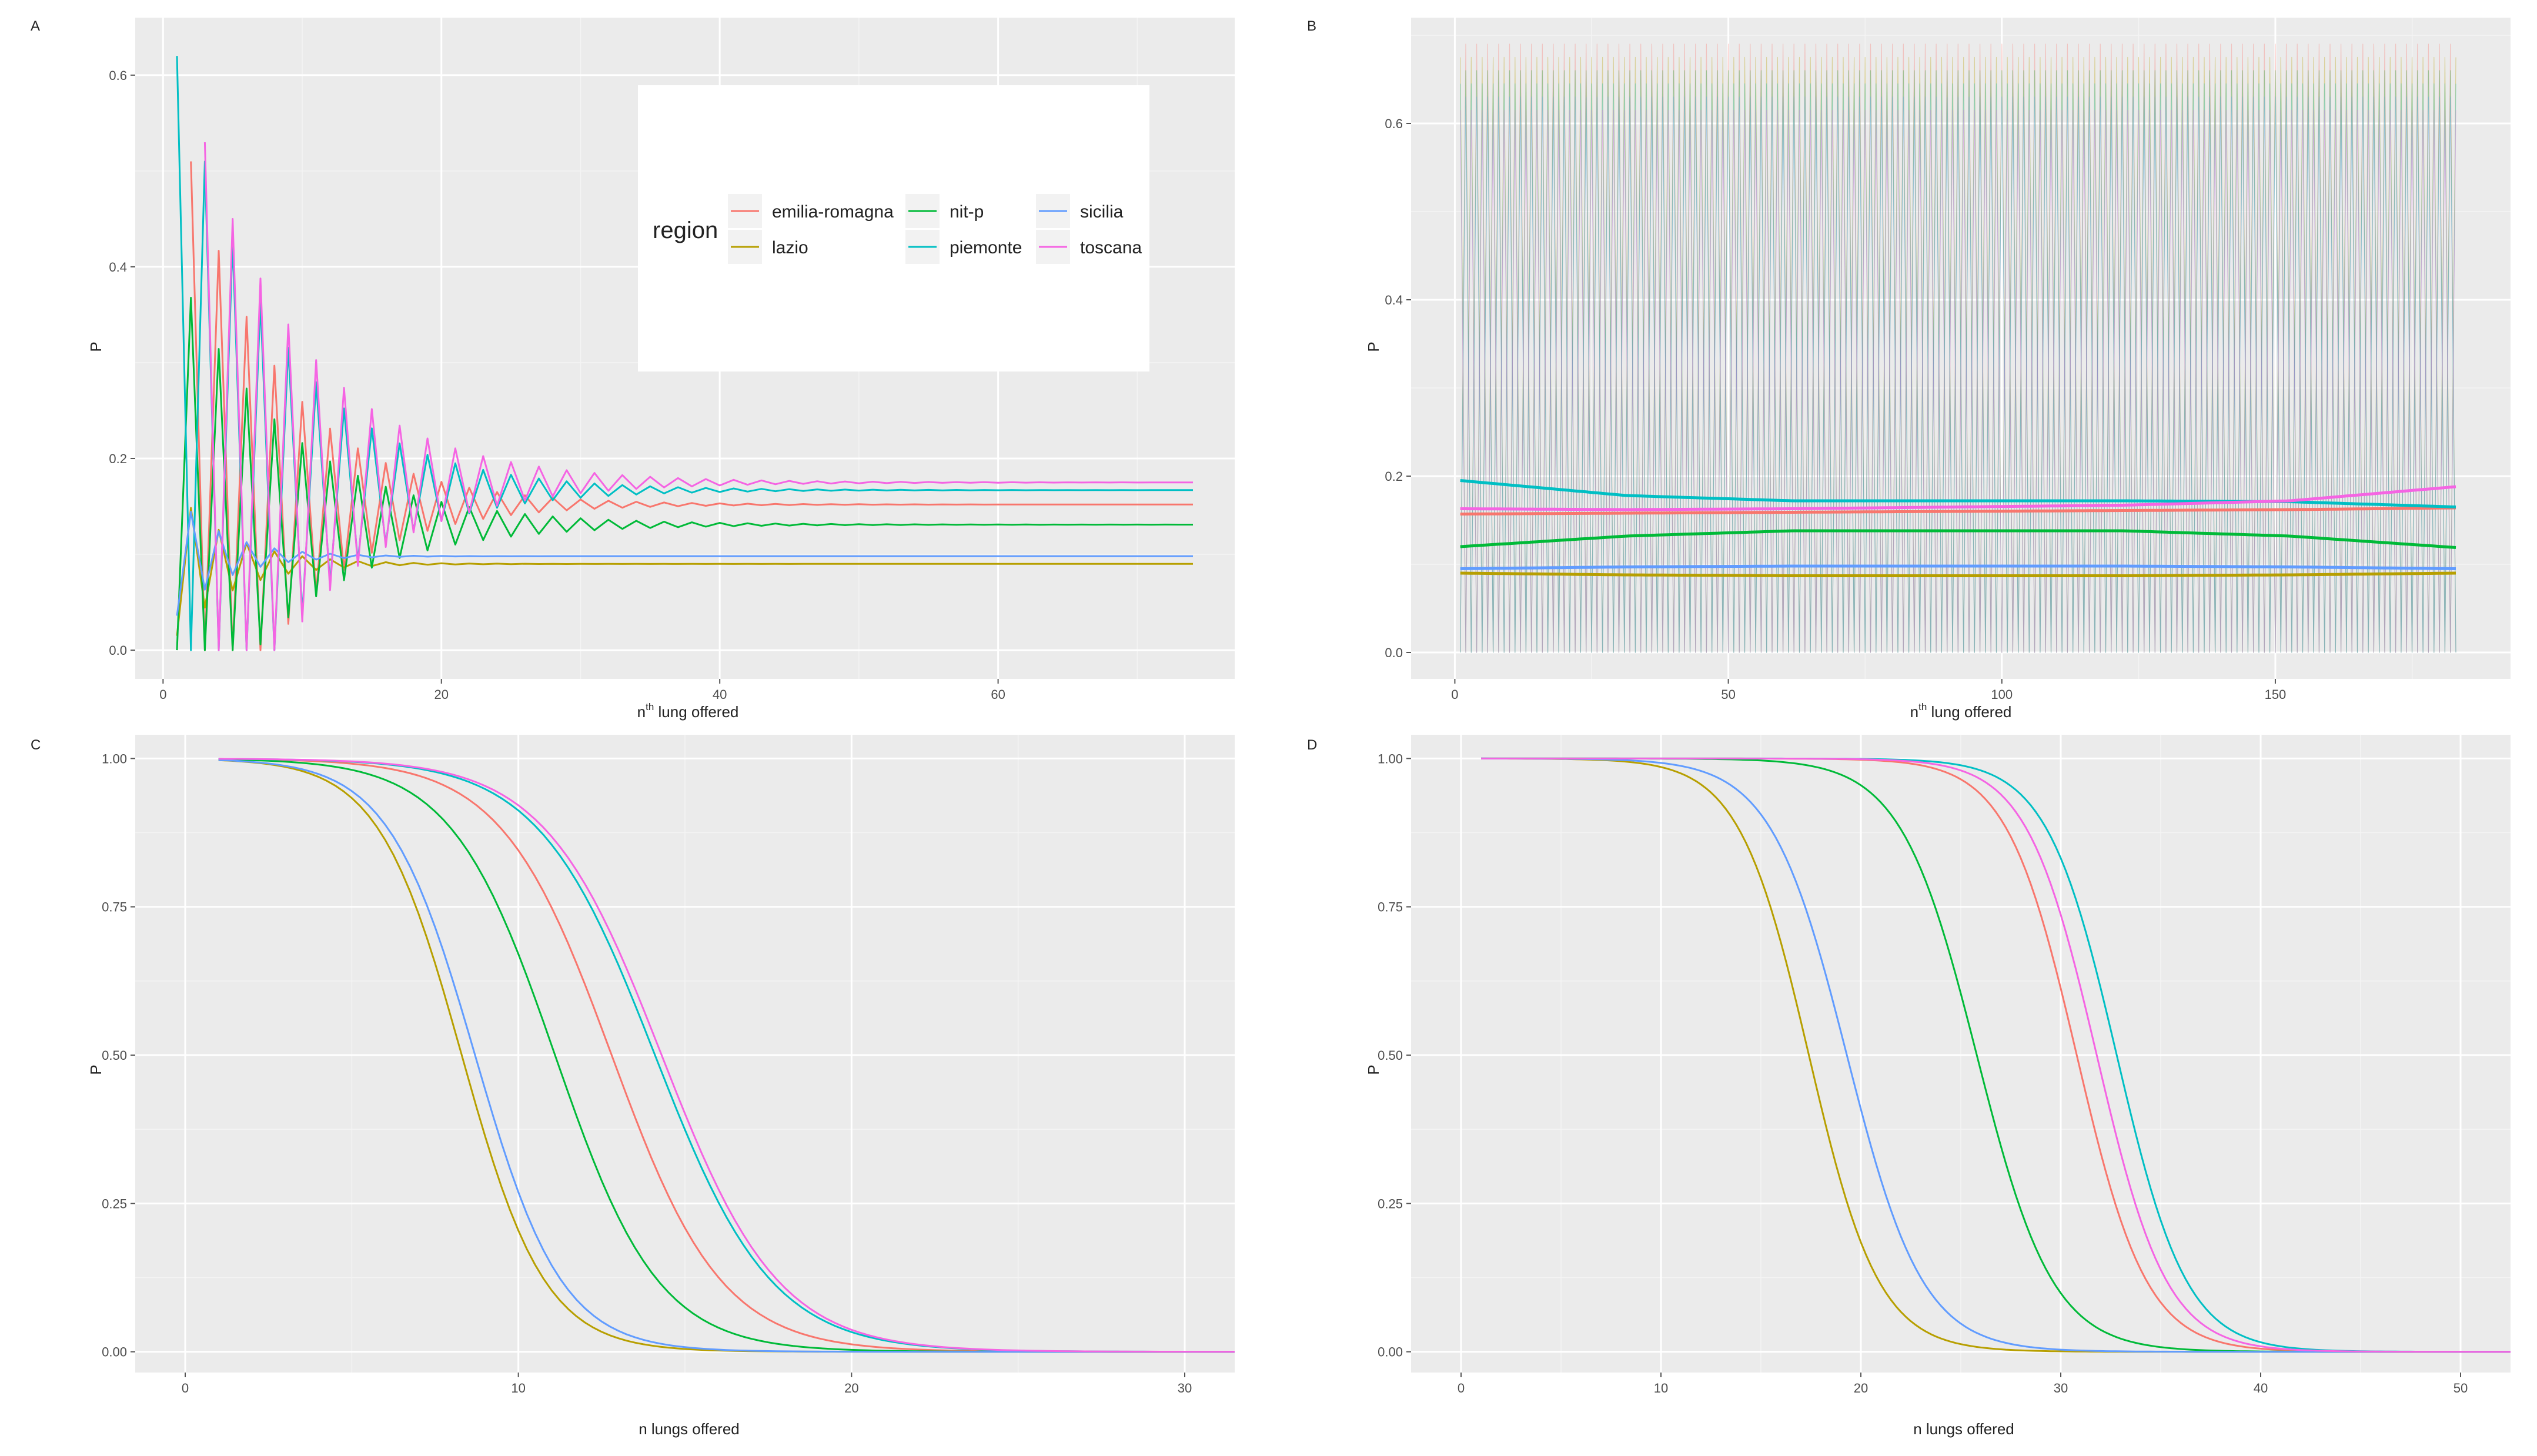 Image resolution: width=2537 pixels, height=1456 pixels. I want to click on x-tick-label: 150, so click(2276, 694).